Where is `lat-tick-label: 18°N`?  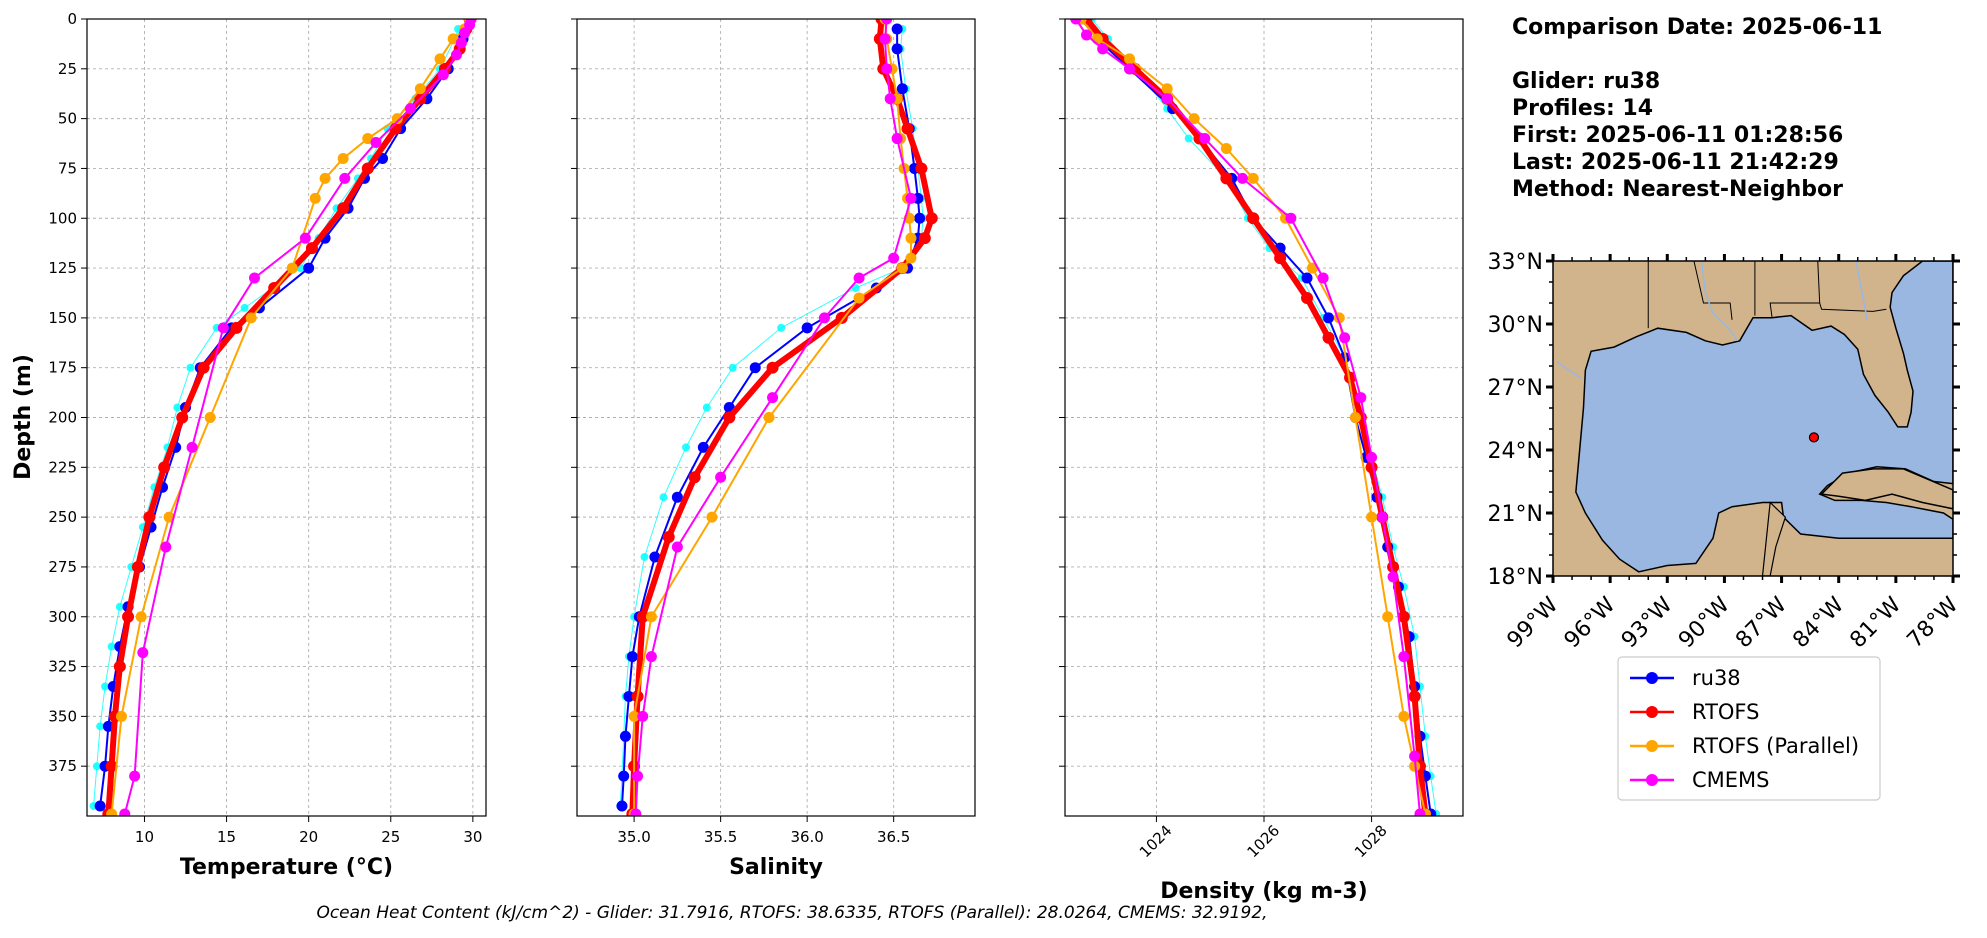 lat-tick-label: 18°N is located at coordinates (1515, 577).